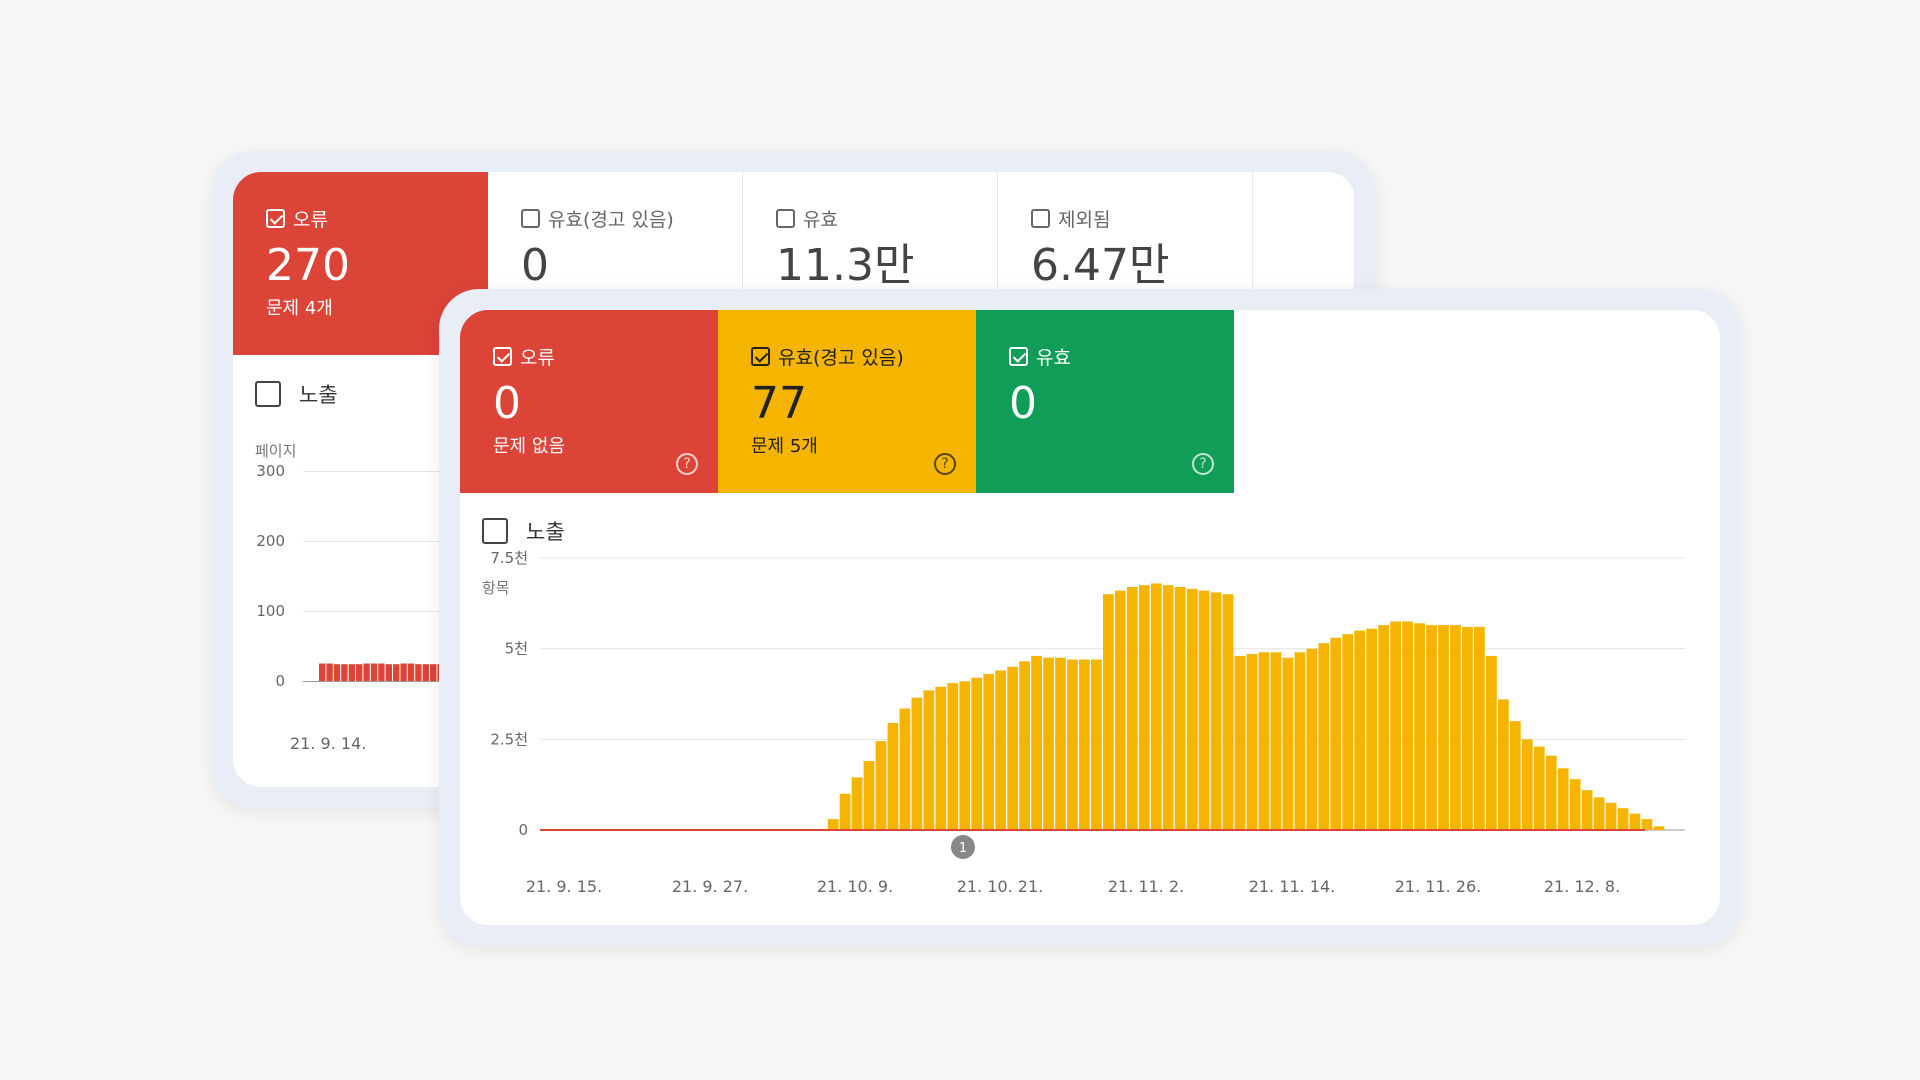  I want to click on y-axis-title: 페이지, so click(276, 451).